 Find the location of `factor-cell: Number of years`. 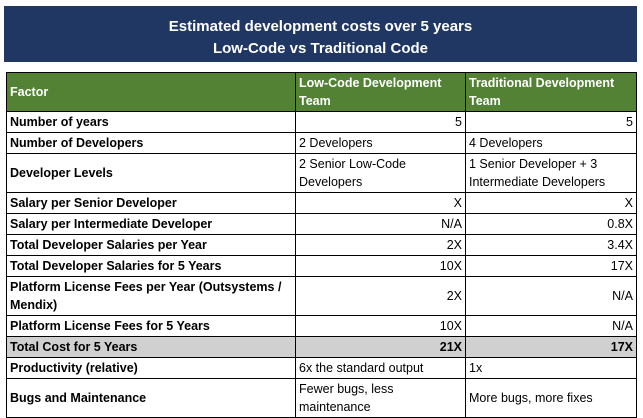

factor-cell: Number of years is located at coordinates (151, 122).